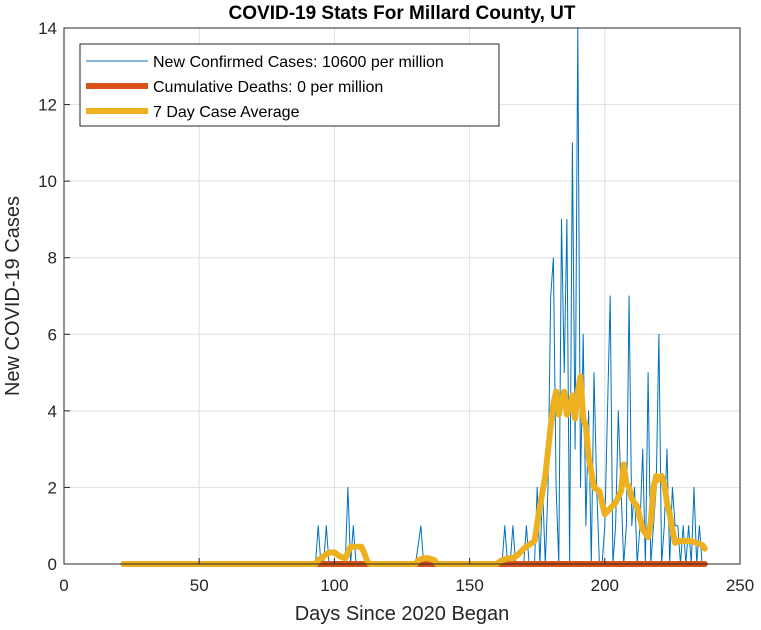 The height and width of the screenshot is (630, 761). I want to click on legend-entry-3: 7 Day Case Average, so click(226, 112).